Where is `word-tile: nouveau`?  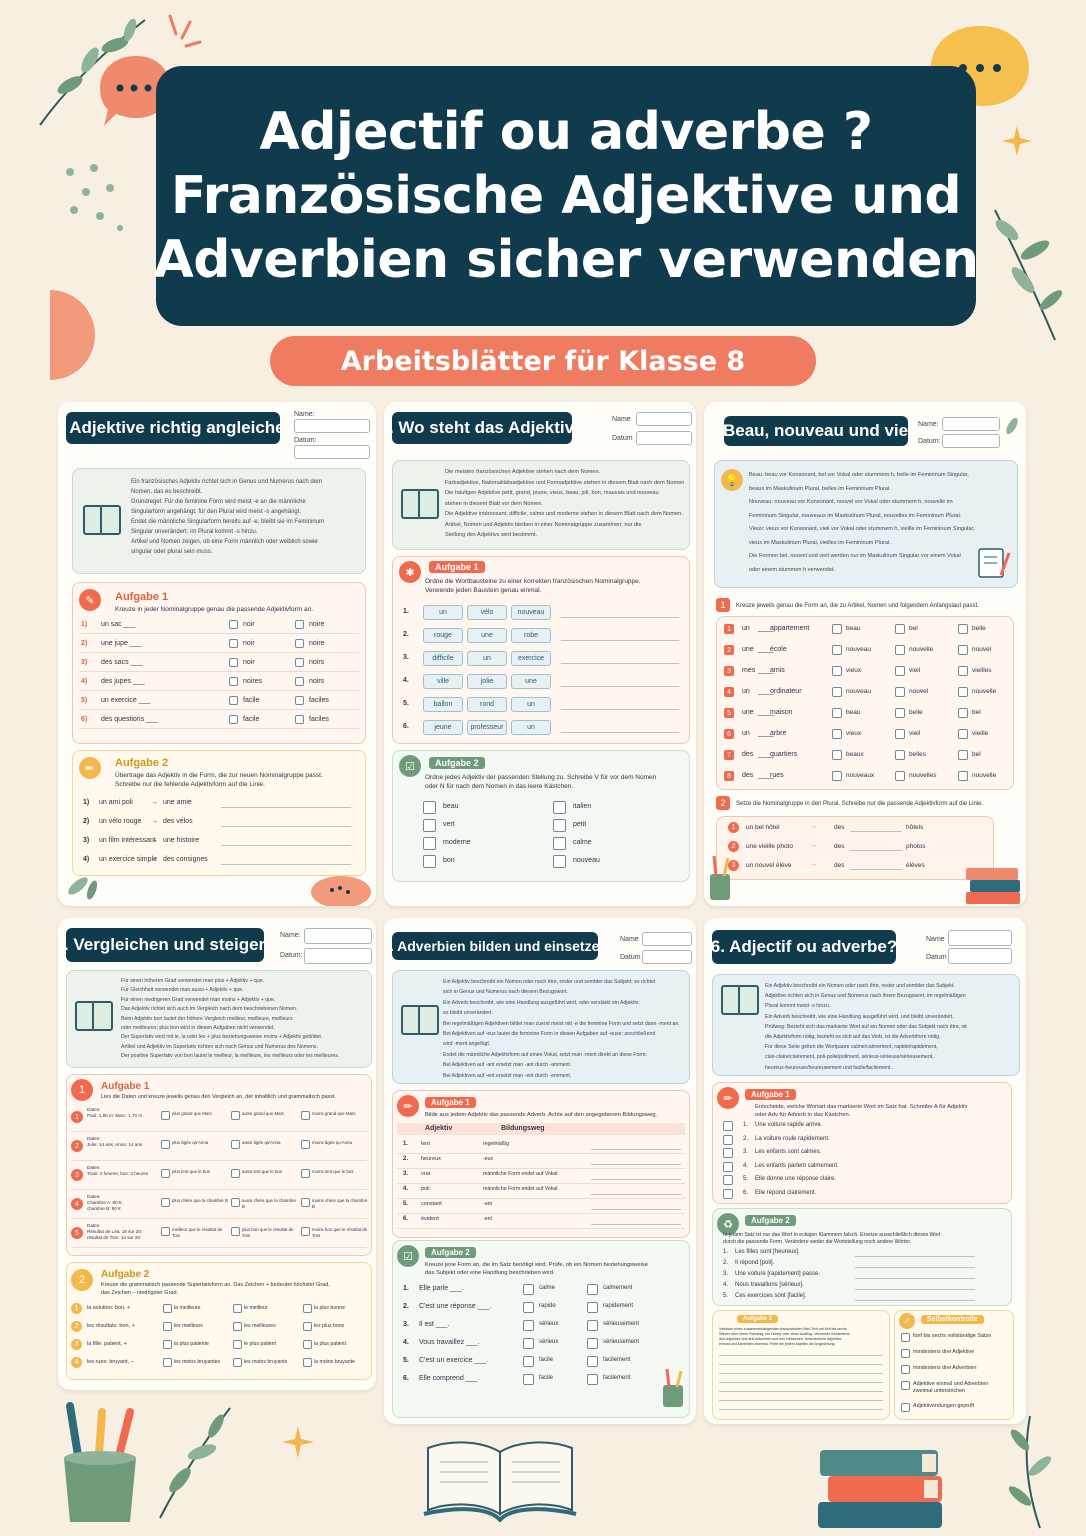 word-tile: nouveau is located at coordinates (531, 612).